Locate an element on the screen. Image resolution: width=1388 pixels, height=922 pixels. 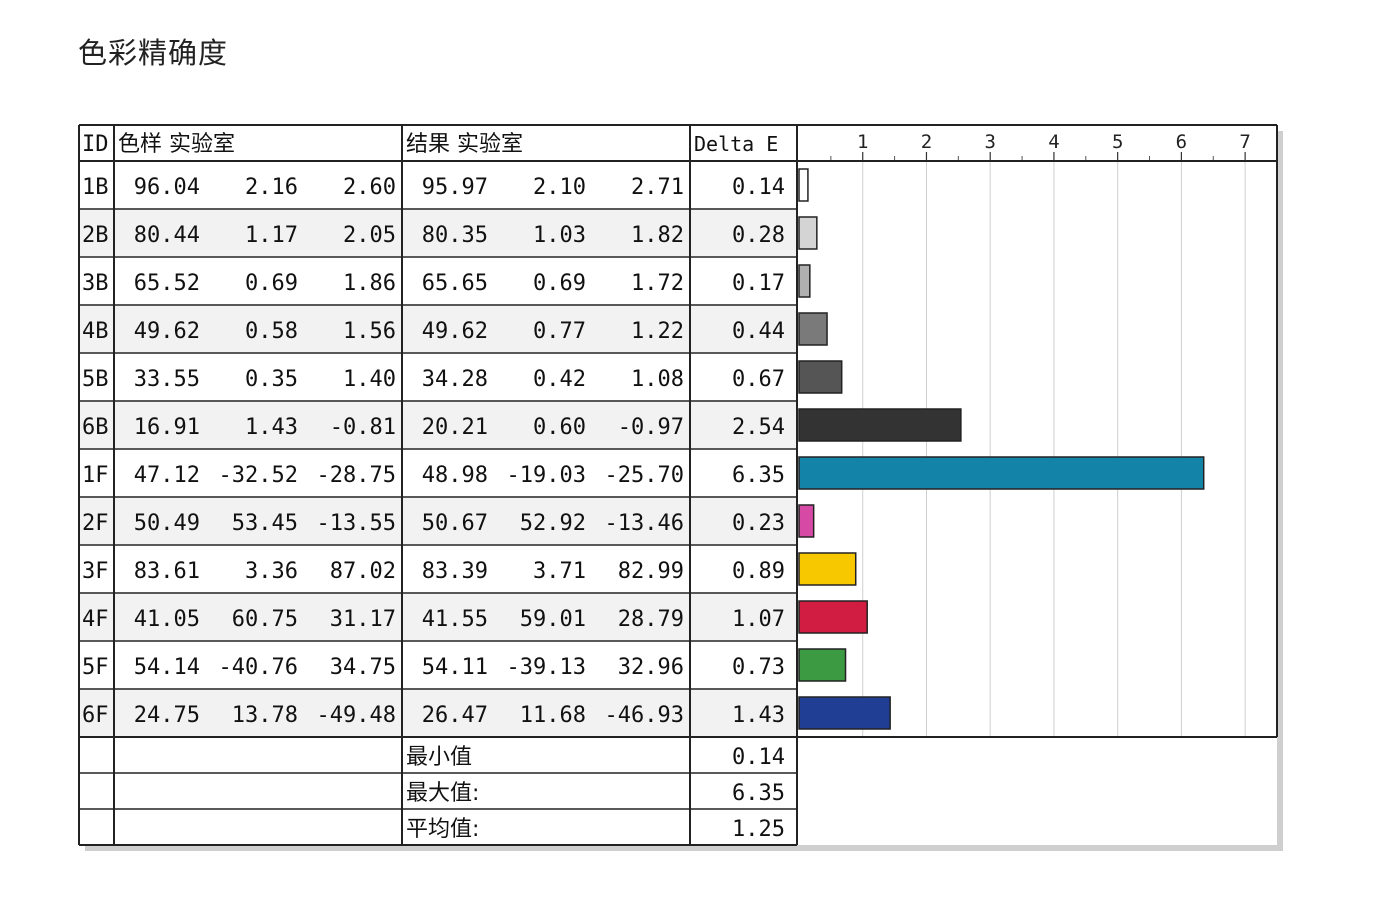
row-id: 1B is located at coordinates (95, 187).